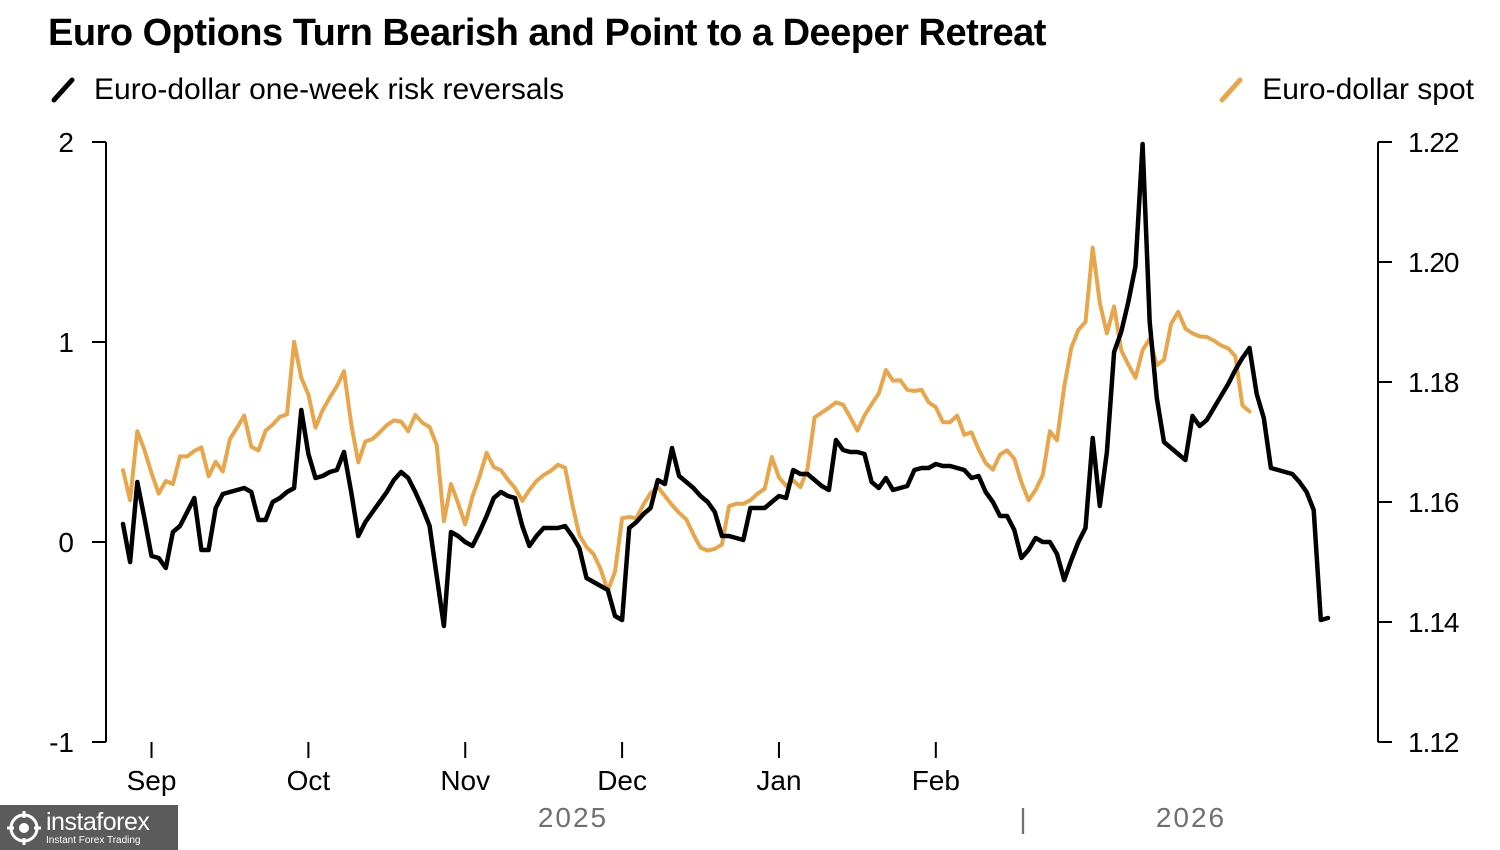  What do you see at coordinates (1433, 622) in the screenshot?
I see `right-axis-tick-label: 1.14` at bounding box center [1433, 622].